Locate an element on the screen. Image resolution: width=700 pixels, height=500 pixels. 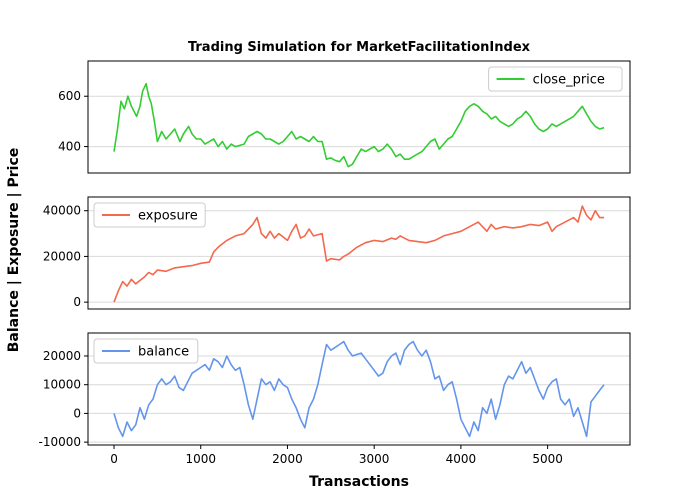
legend-balance: balance is located at coordinates (146, 351).